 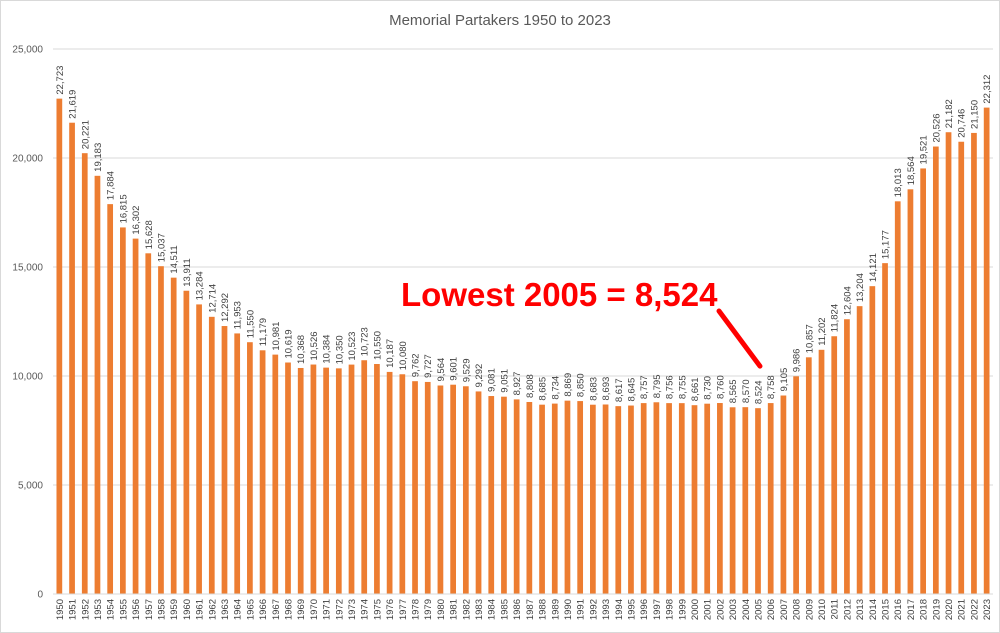 What do you see at coordinates (987, 609) in the screenshot?
I see `x-tick-label-2023: 2023` at bounding box center [987, 609].